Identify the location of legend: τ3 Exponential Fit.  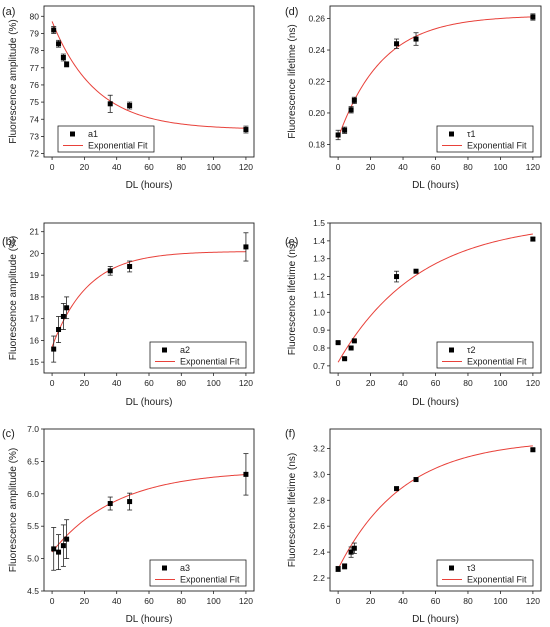
(485, 573).